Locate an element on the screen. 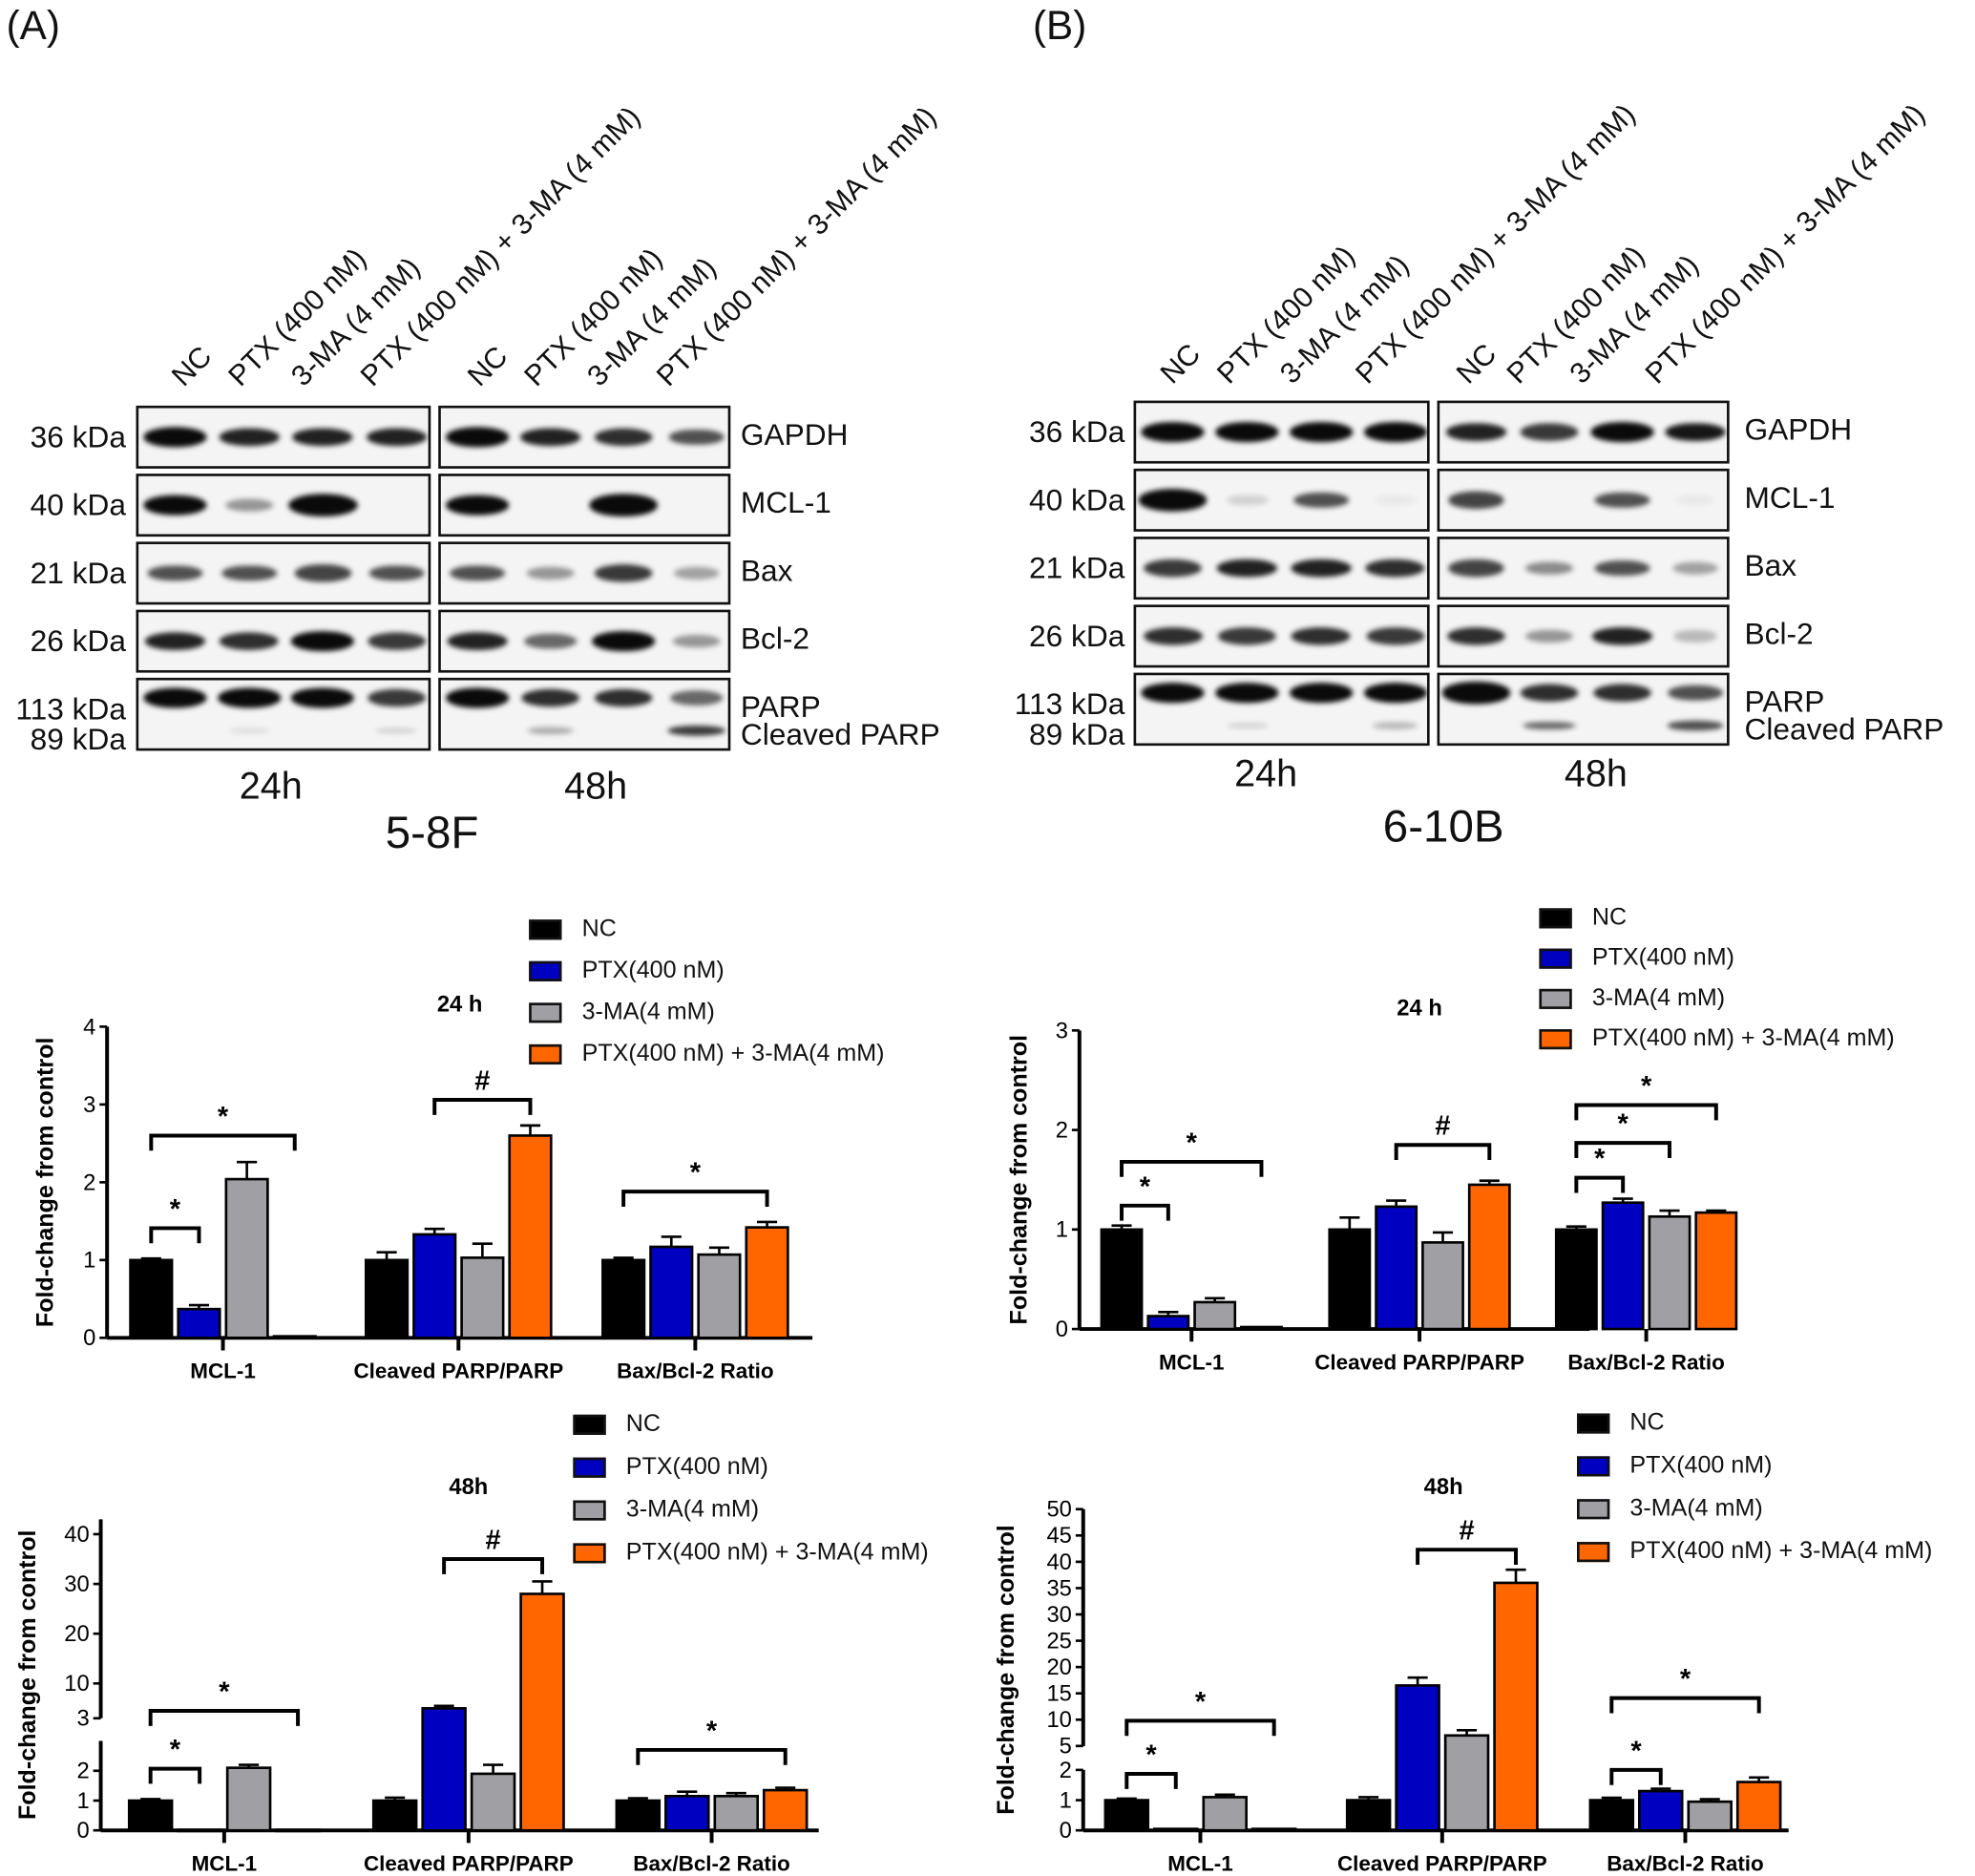  kda-label: 26 kDa is located at coordinates (1077, 637).